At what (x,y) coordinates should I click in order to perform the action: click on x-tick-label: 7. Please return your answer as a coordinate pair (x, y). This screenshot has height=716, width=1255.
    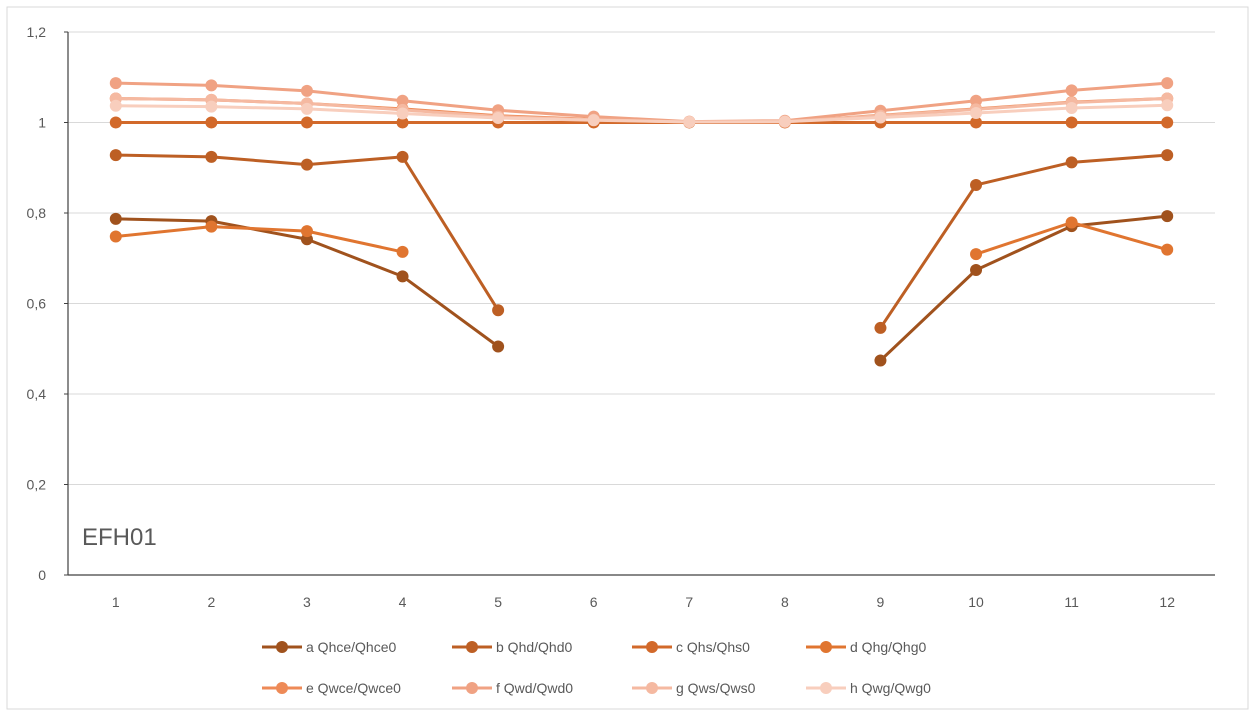
    Looking at the image, I should click on (689, 602).